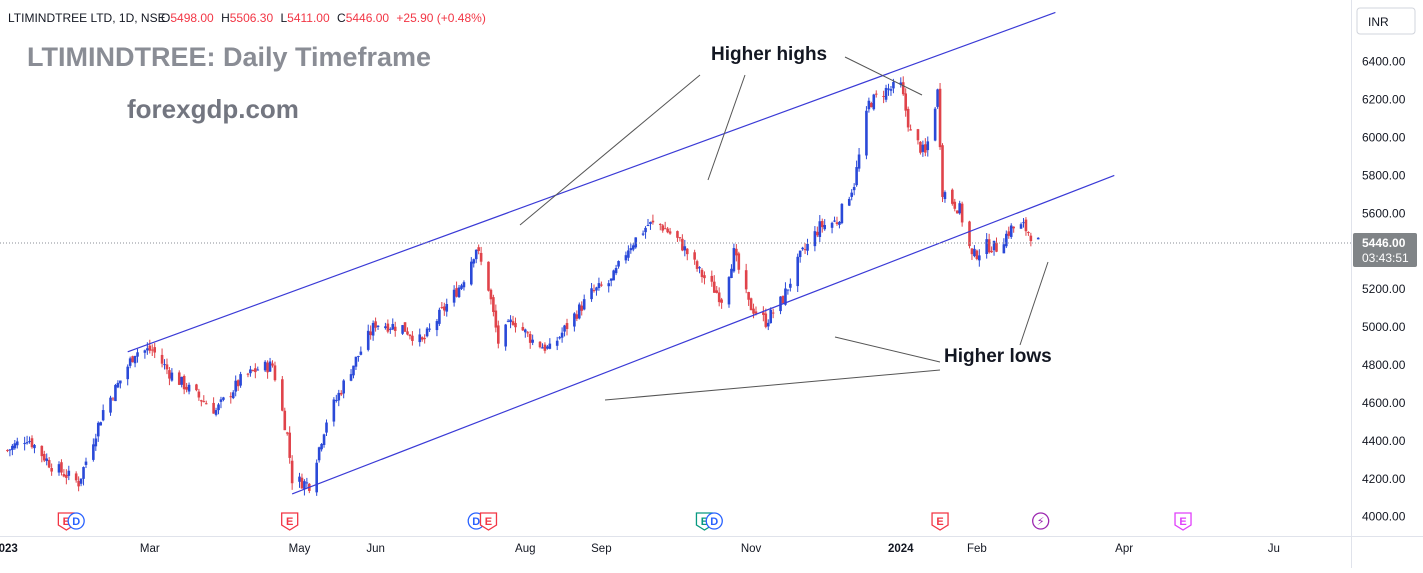 This screenshot has height=573, width=1423. I want to click on symbol-line: LTIMINDTREE LTD, 1D, NSE, so click(87, 18).